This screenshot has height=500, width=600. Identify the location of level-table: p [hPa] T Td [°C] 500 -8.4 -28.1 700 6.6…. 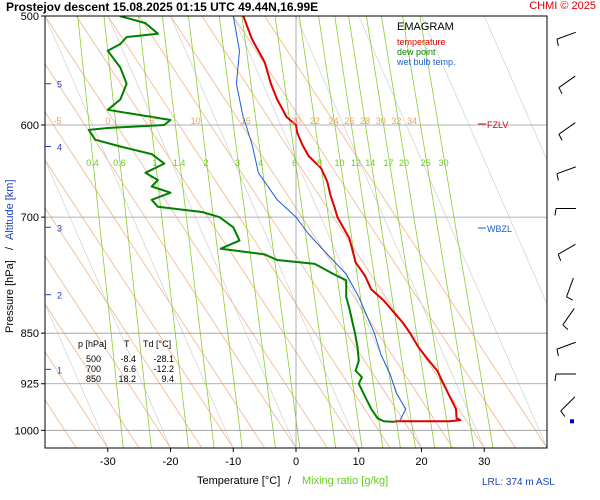
(126, 361).